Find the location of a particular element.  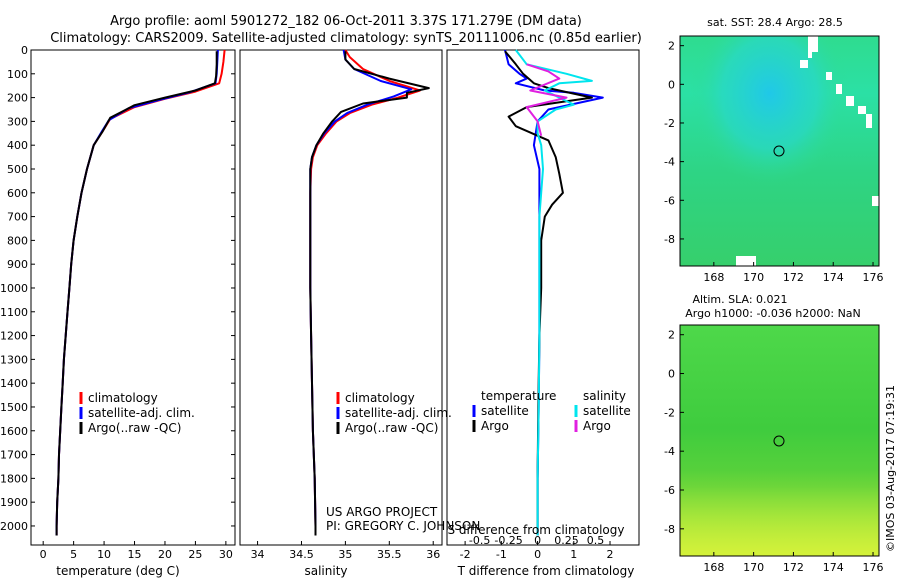

x-tick-label: 10 is located at coordinates (104, 554).